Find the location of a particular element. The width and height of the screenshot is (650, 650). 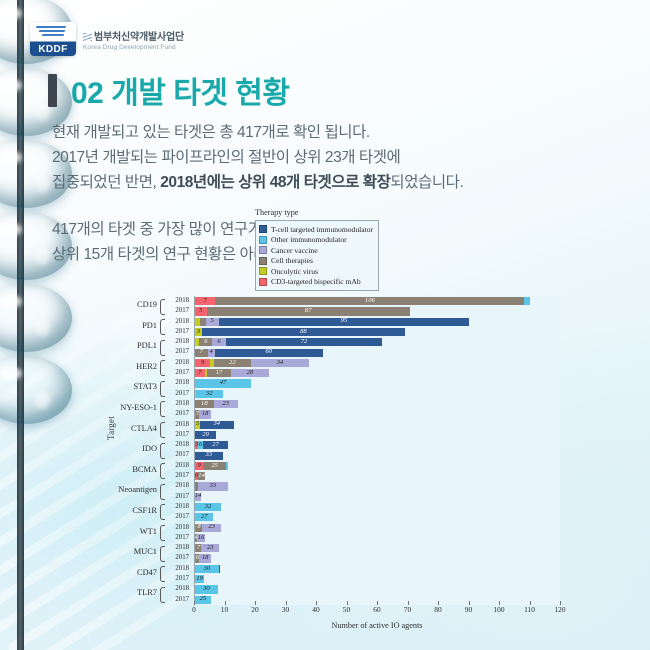

bar-segment: 28 is located at coordinates (249, 373).